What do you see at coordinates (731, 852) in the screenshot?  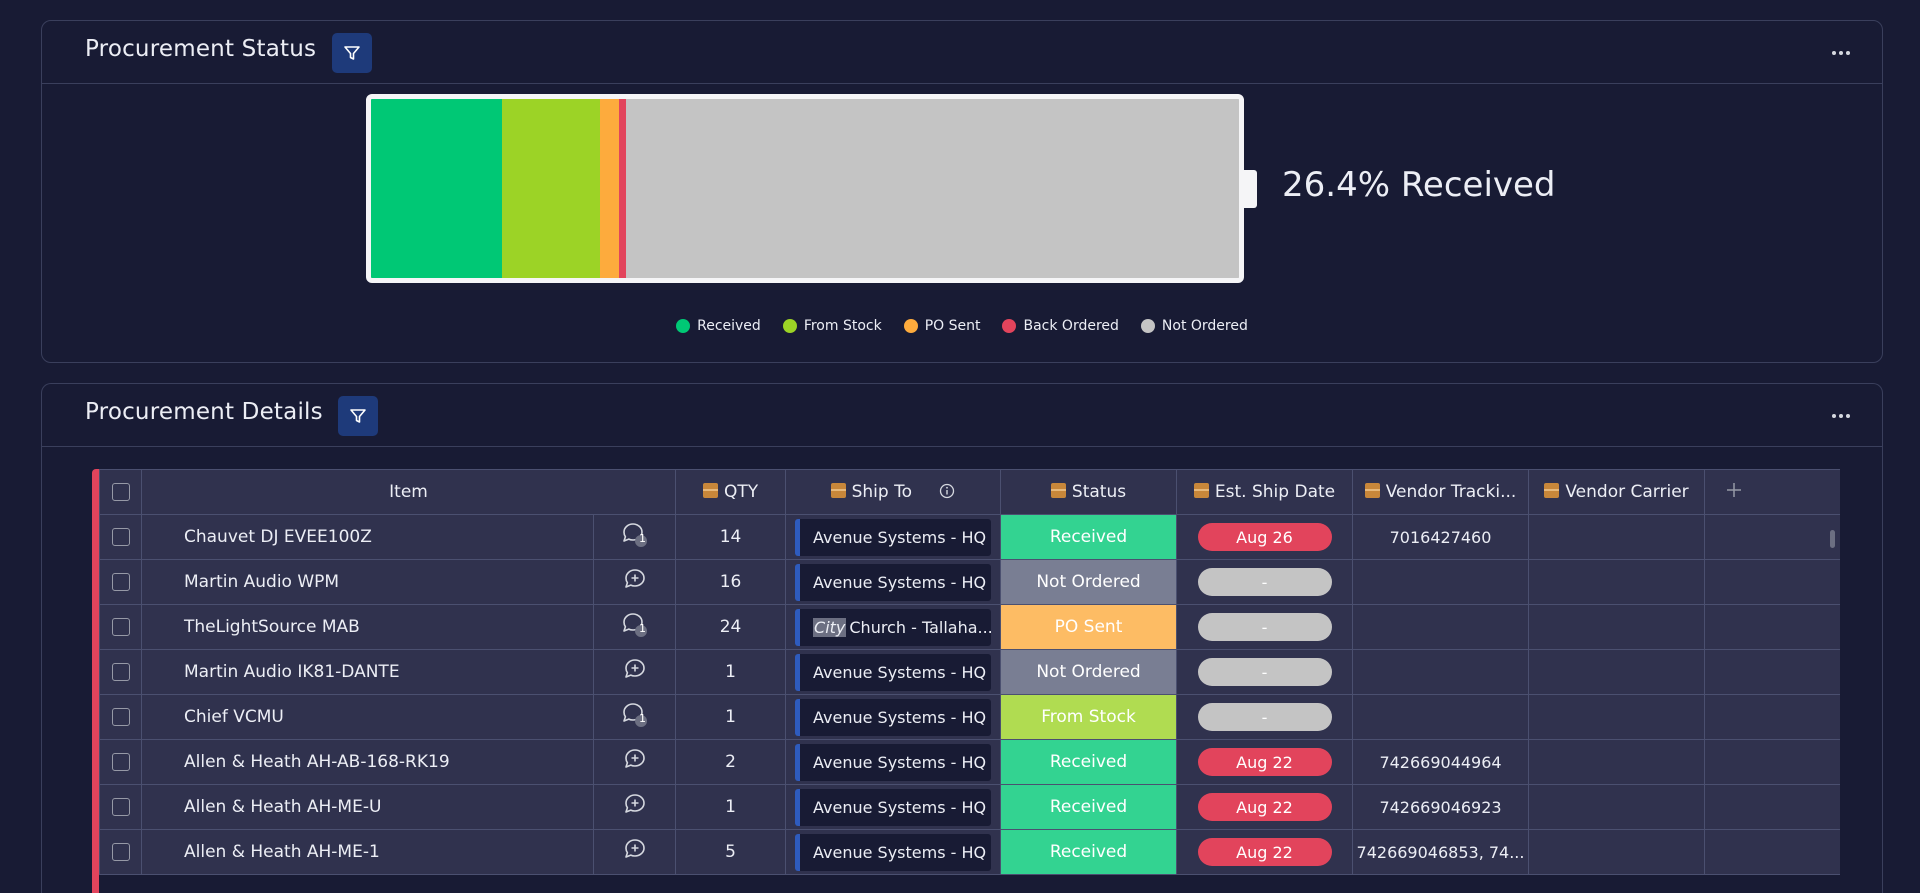 I see `qty-cell: 5` at bounding box center [731, 852].